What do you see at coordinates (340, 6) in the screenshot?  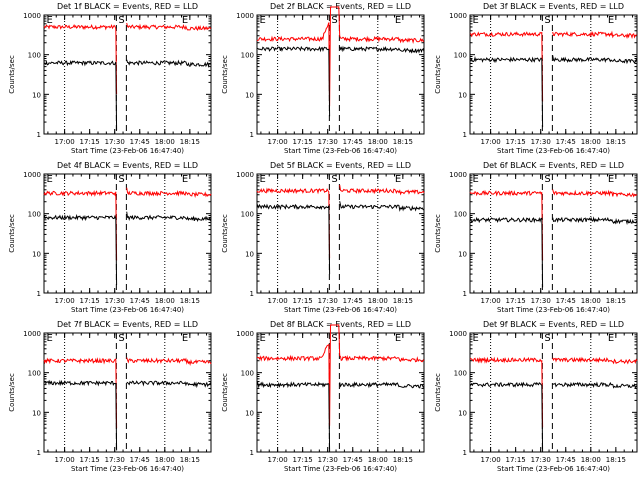 I see `panel-title: Det 2f BLACK = Events, RED = LLD` at bounding box center [340, 6].